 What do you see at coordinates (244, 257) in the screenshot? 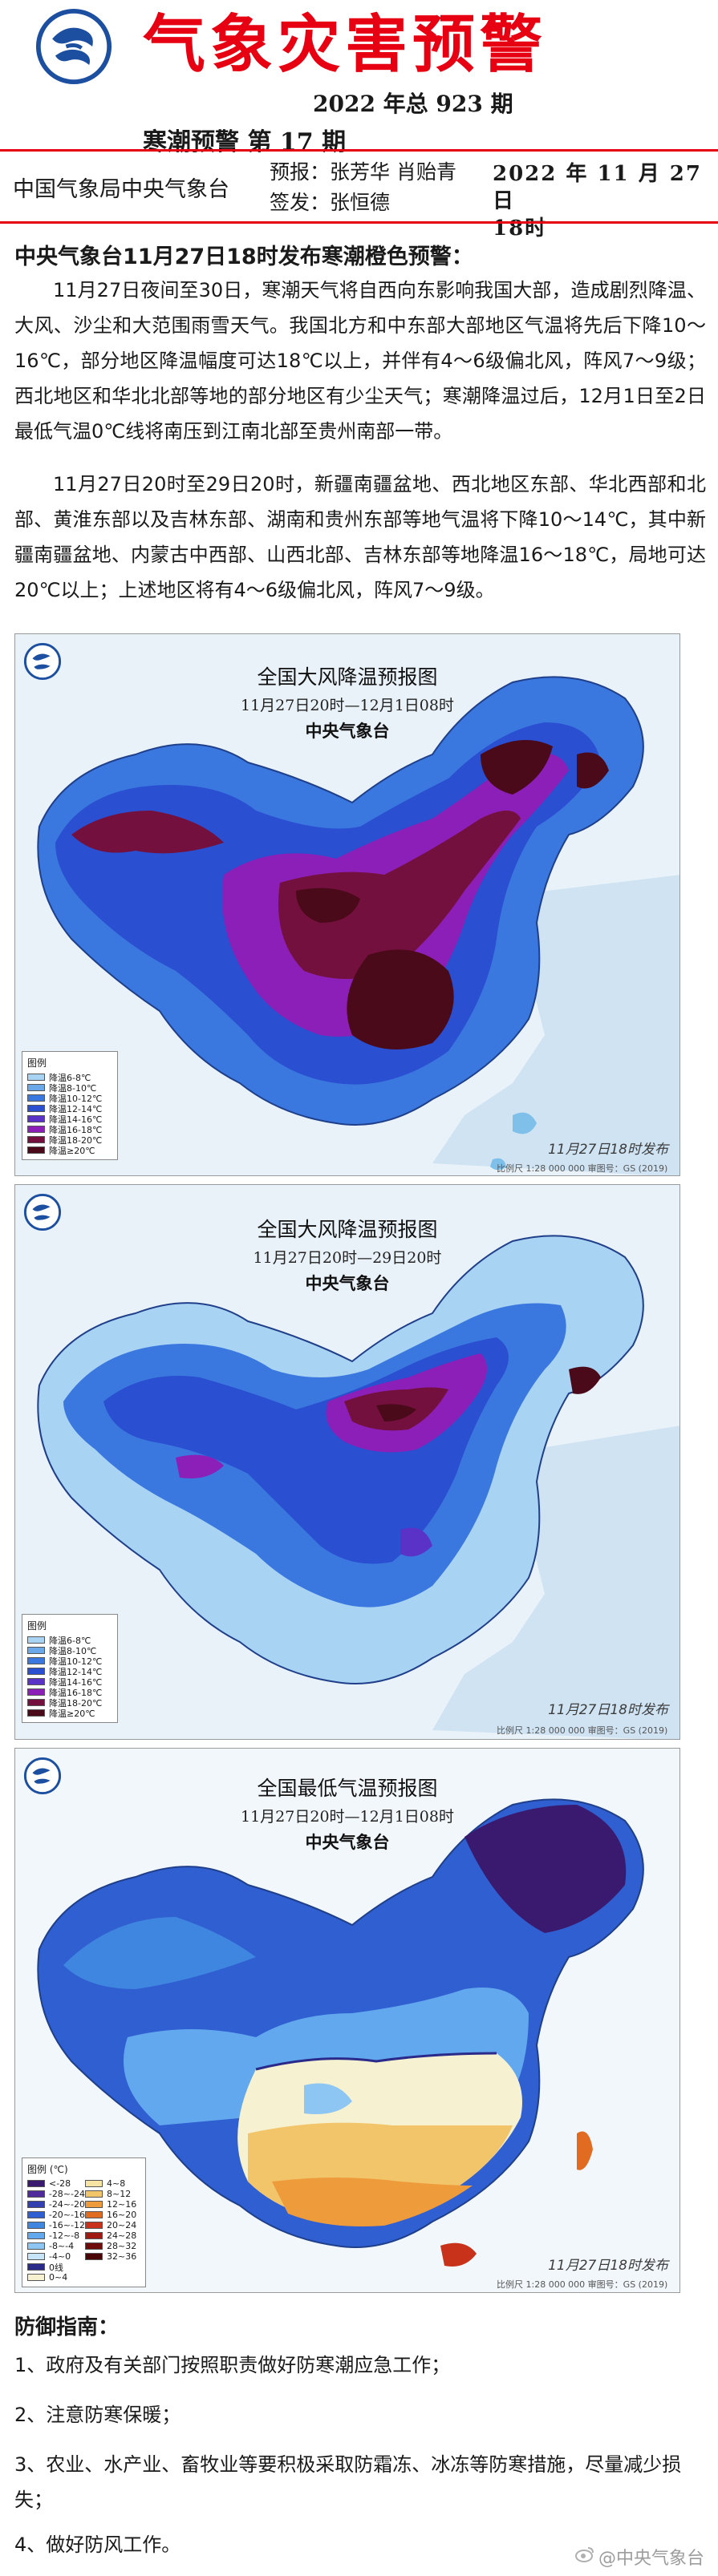
I see `warning-headline: 中央气象台11月27日18时发布寒潮橙色预警：` at bounding box center [244, 257].